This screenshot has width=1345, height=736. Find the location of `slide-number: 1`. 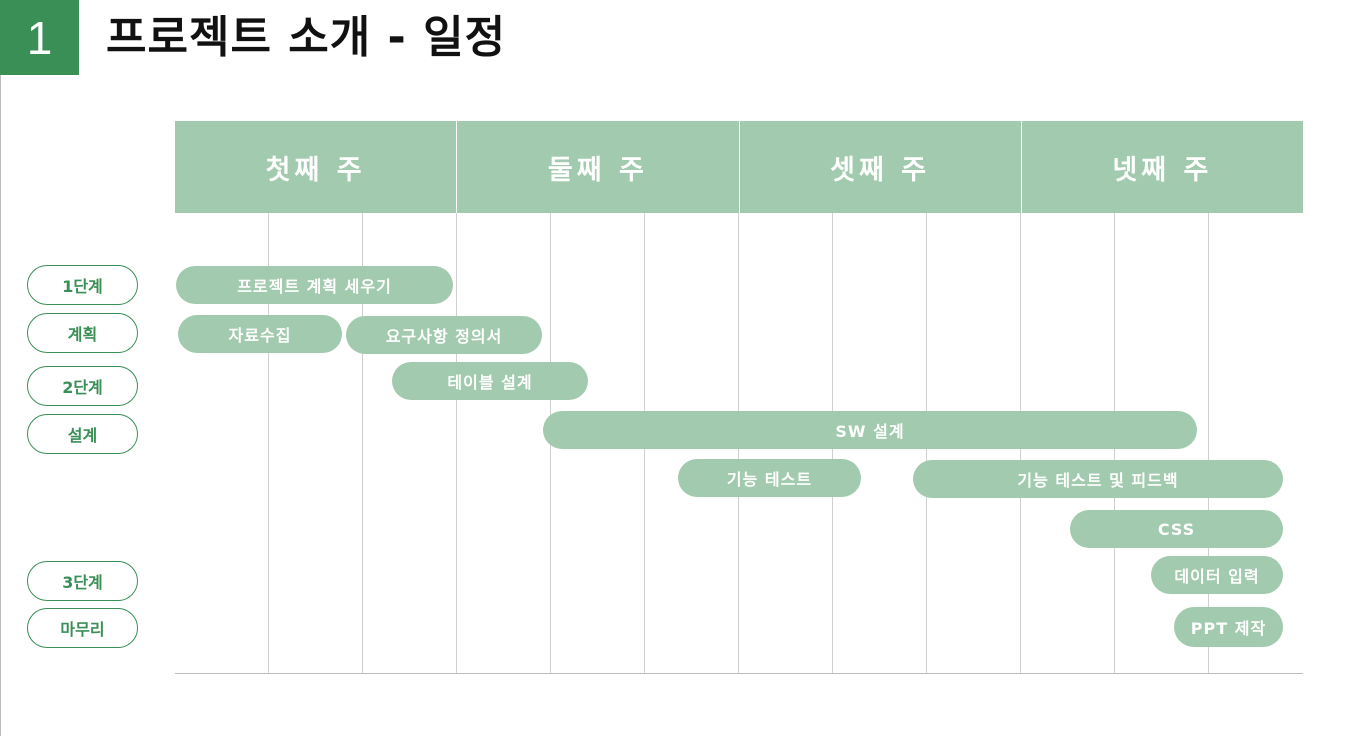

slide-number: 1 is located at coordinates (39, 37).